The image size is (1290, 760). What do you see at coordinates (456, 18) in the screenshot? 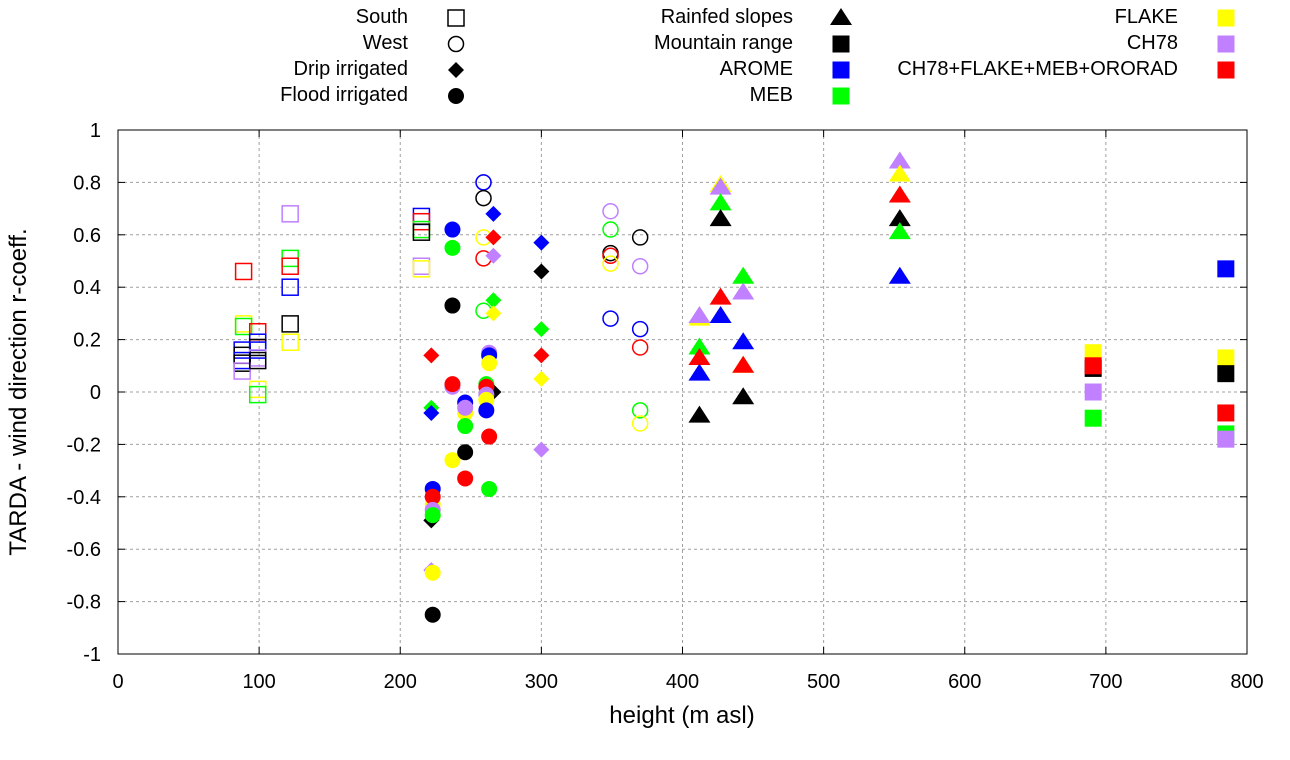
I see `legend-marker-open-square` at bounding box center [456, 18].